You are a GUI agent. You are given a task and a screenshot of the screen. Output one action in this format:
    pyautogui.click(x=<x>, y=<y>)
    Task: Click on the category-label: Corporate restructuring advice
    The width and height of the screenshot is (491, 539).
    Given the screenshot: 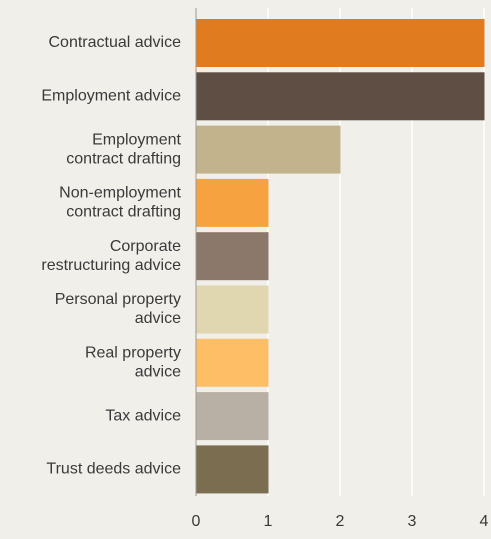 What is the action you would take?
    pyautogui.click(x=111, y=256)
    